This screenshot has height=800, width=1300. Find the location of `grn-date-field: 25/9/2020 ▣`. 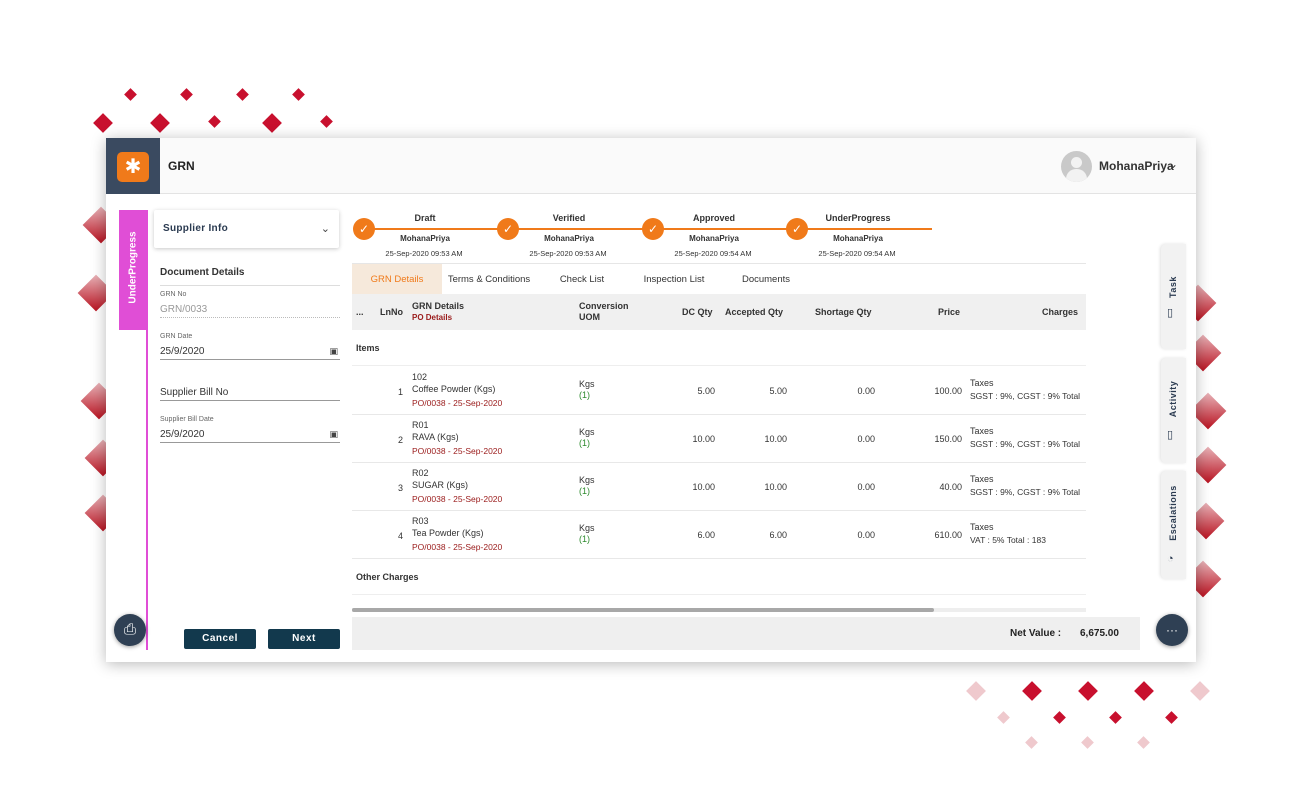

grn-date-field: 25/9/2020 ▣ is located at coordinates (250, 353).